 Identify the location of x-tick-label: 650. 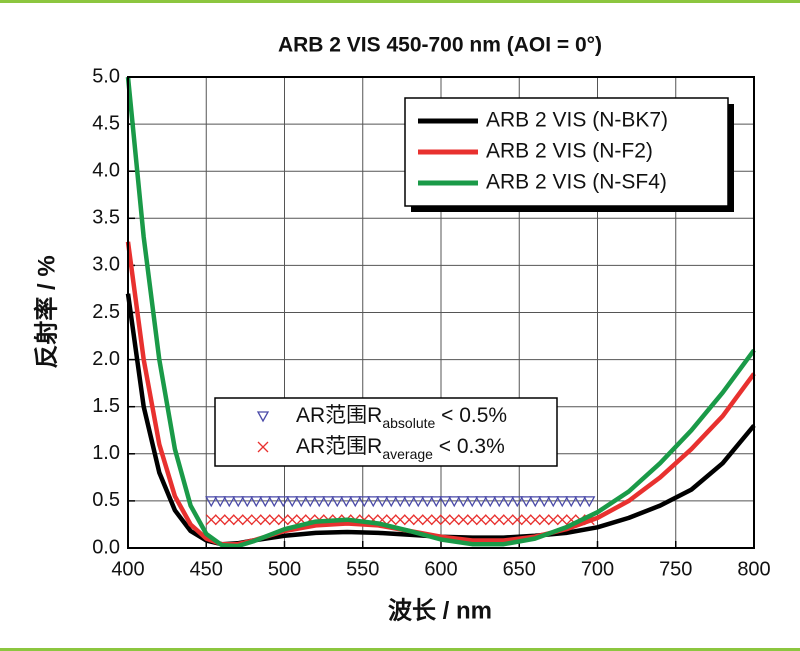
(519, 569).